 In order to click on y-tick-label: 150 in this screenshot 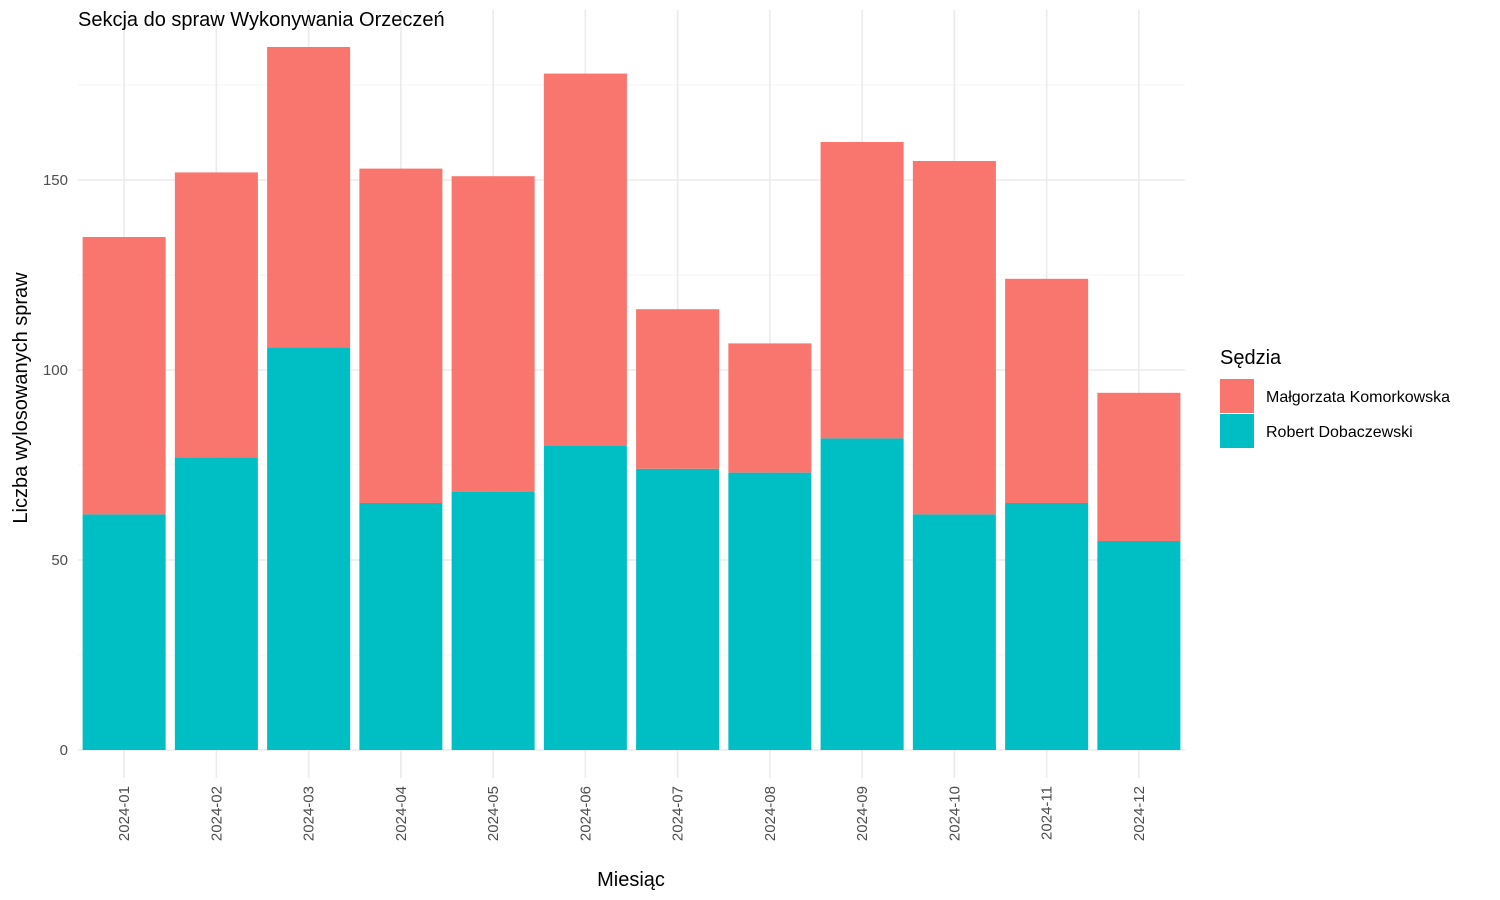, I will do `click(55, 180)`.